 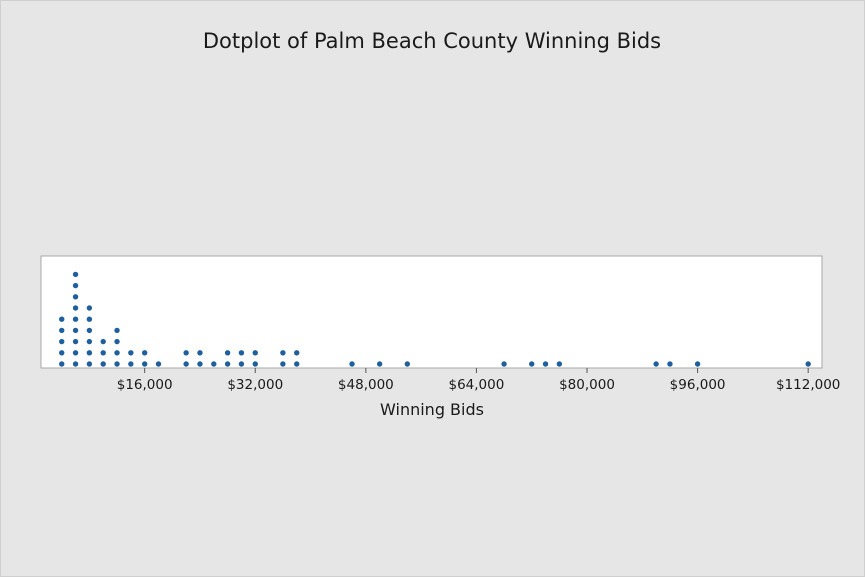 I want to click on dots-group, so click(x=435, y=319).